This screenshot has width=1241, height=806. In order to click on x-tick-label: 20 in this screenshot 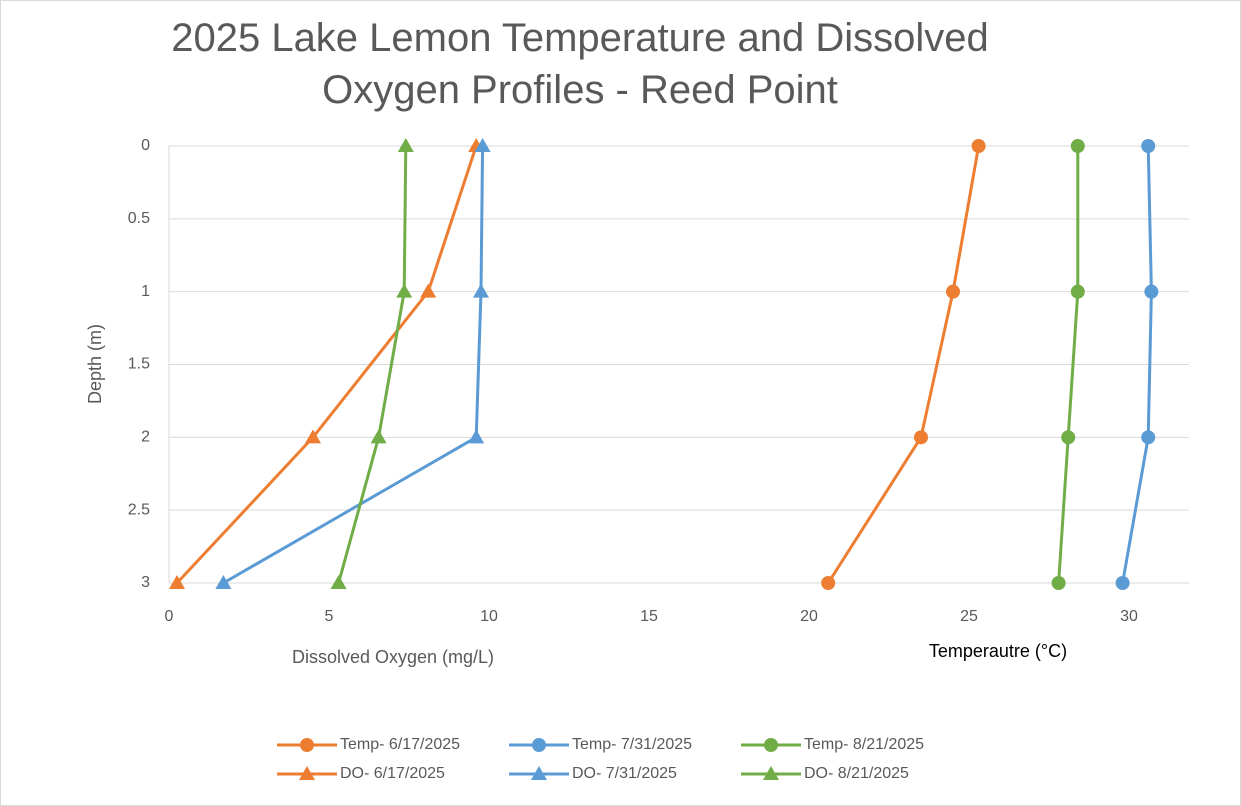, I will do `click(809, 616)`.